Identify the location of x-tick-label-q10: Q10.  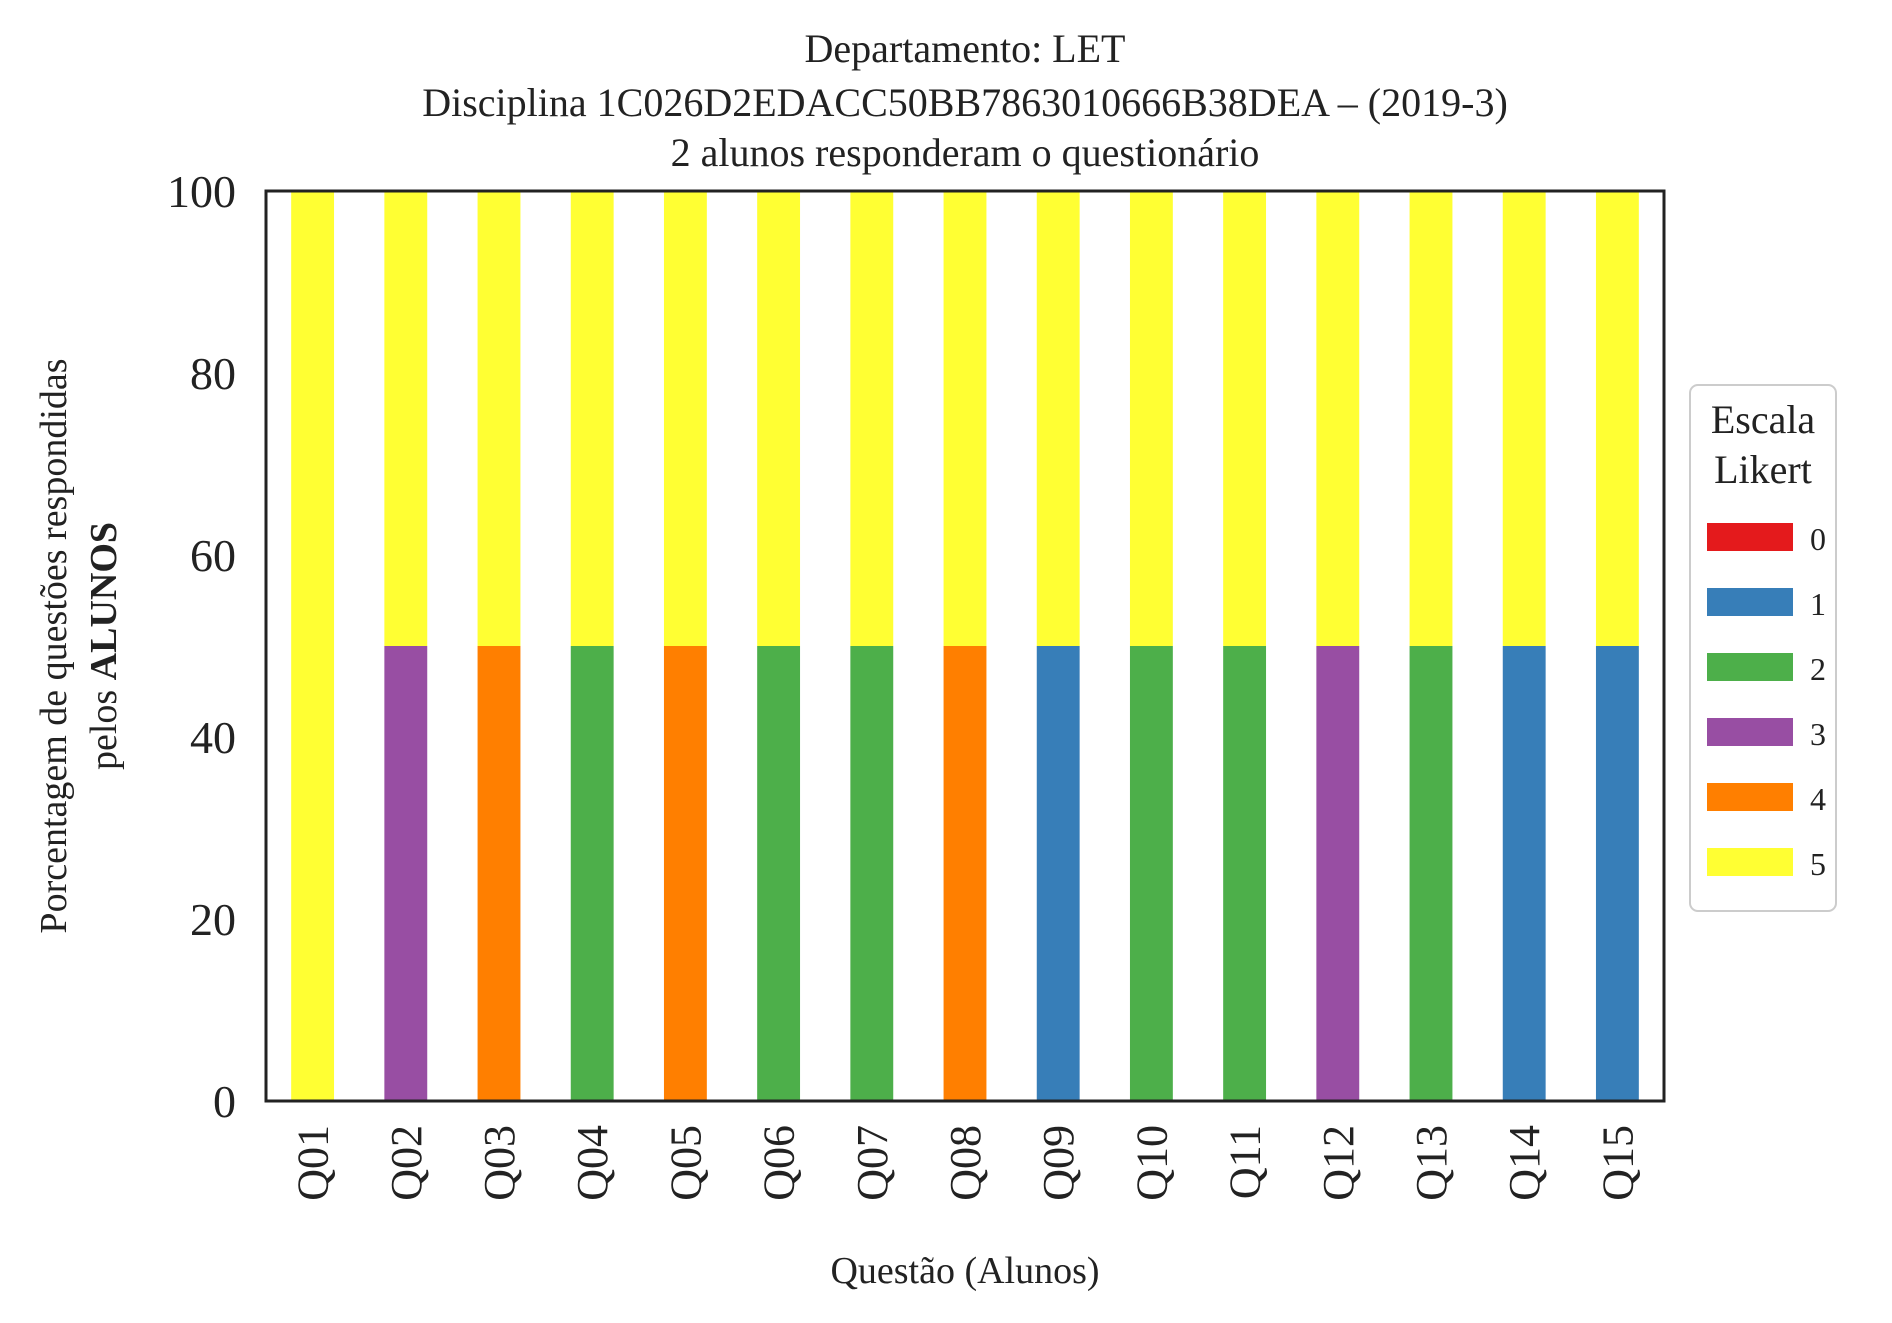
(1151, 1163).